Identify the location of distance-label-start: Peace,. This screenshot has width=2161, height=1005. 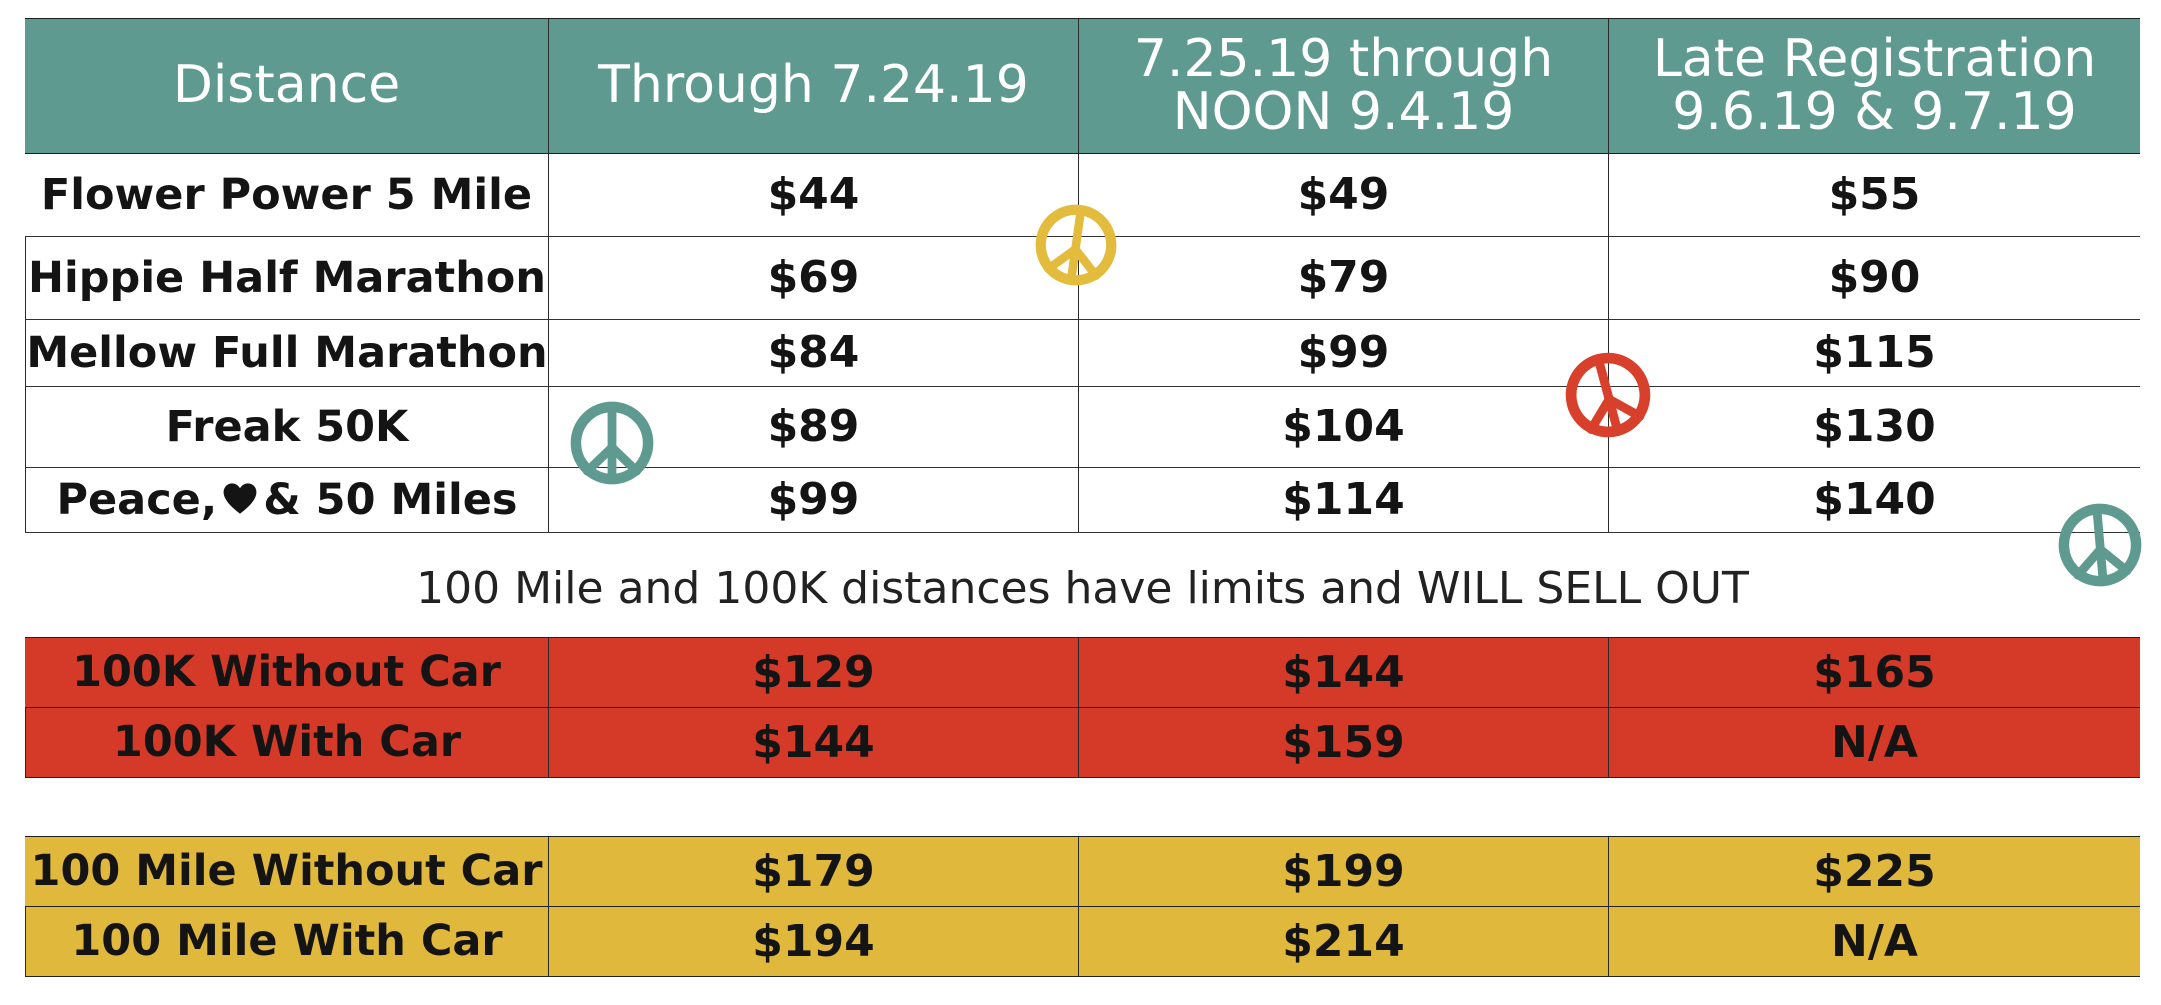
(137, 499).